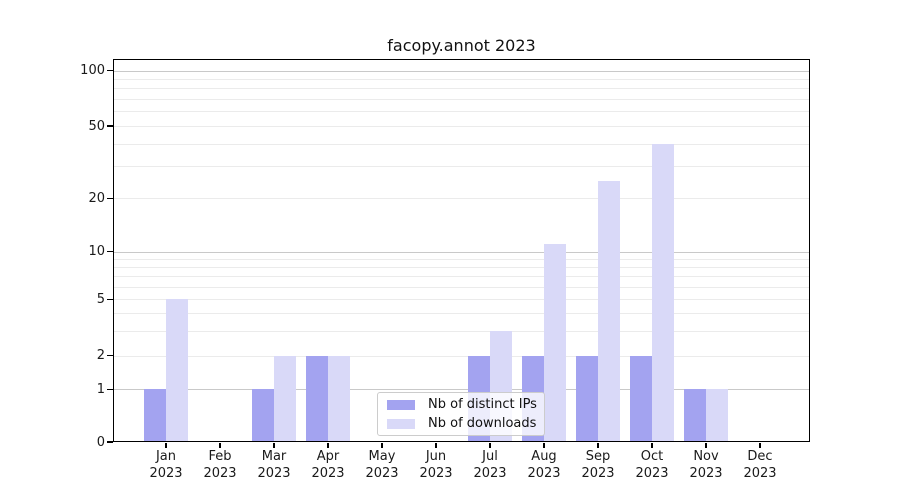 Image resolution: width=900 pixels, height=500 pixels. What do you see at coordinates (100, 389) in the screenshot?
I see `y-tick-label: 1` at bounding box center [100, 389].